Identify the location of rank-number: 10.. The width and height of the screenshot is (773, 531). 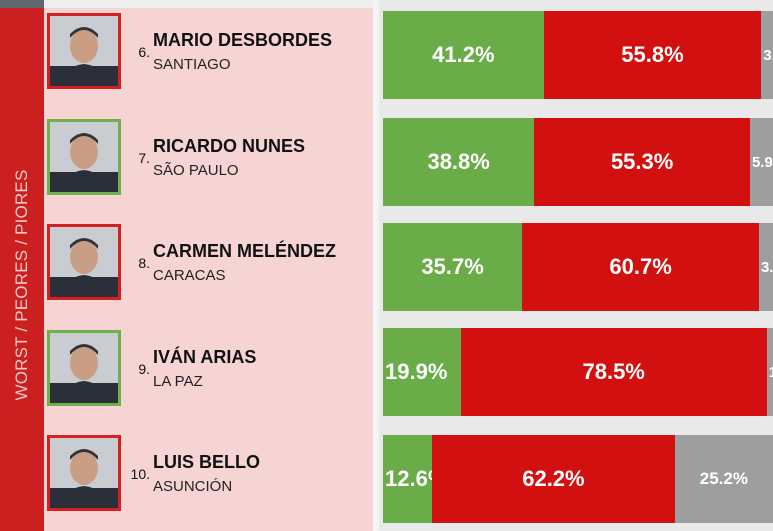
(140, 474).